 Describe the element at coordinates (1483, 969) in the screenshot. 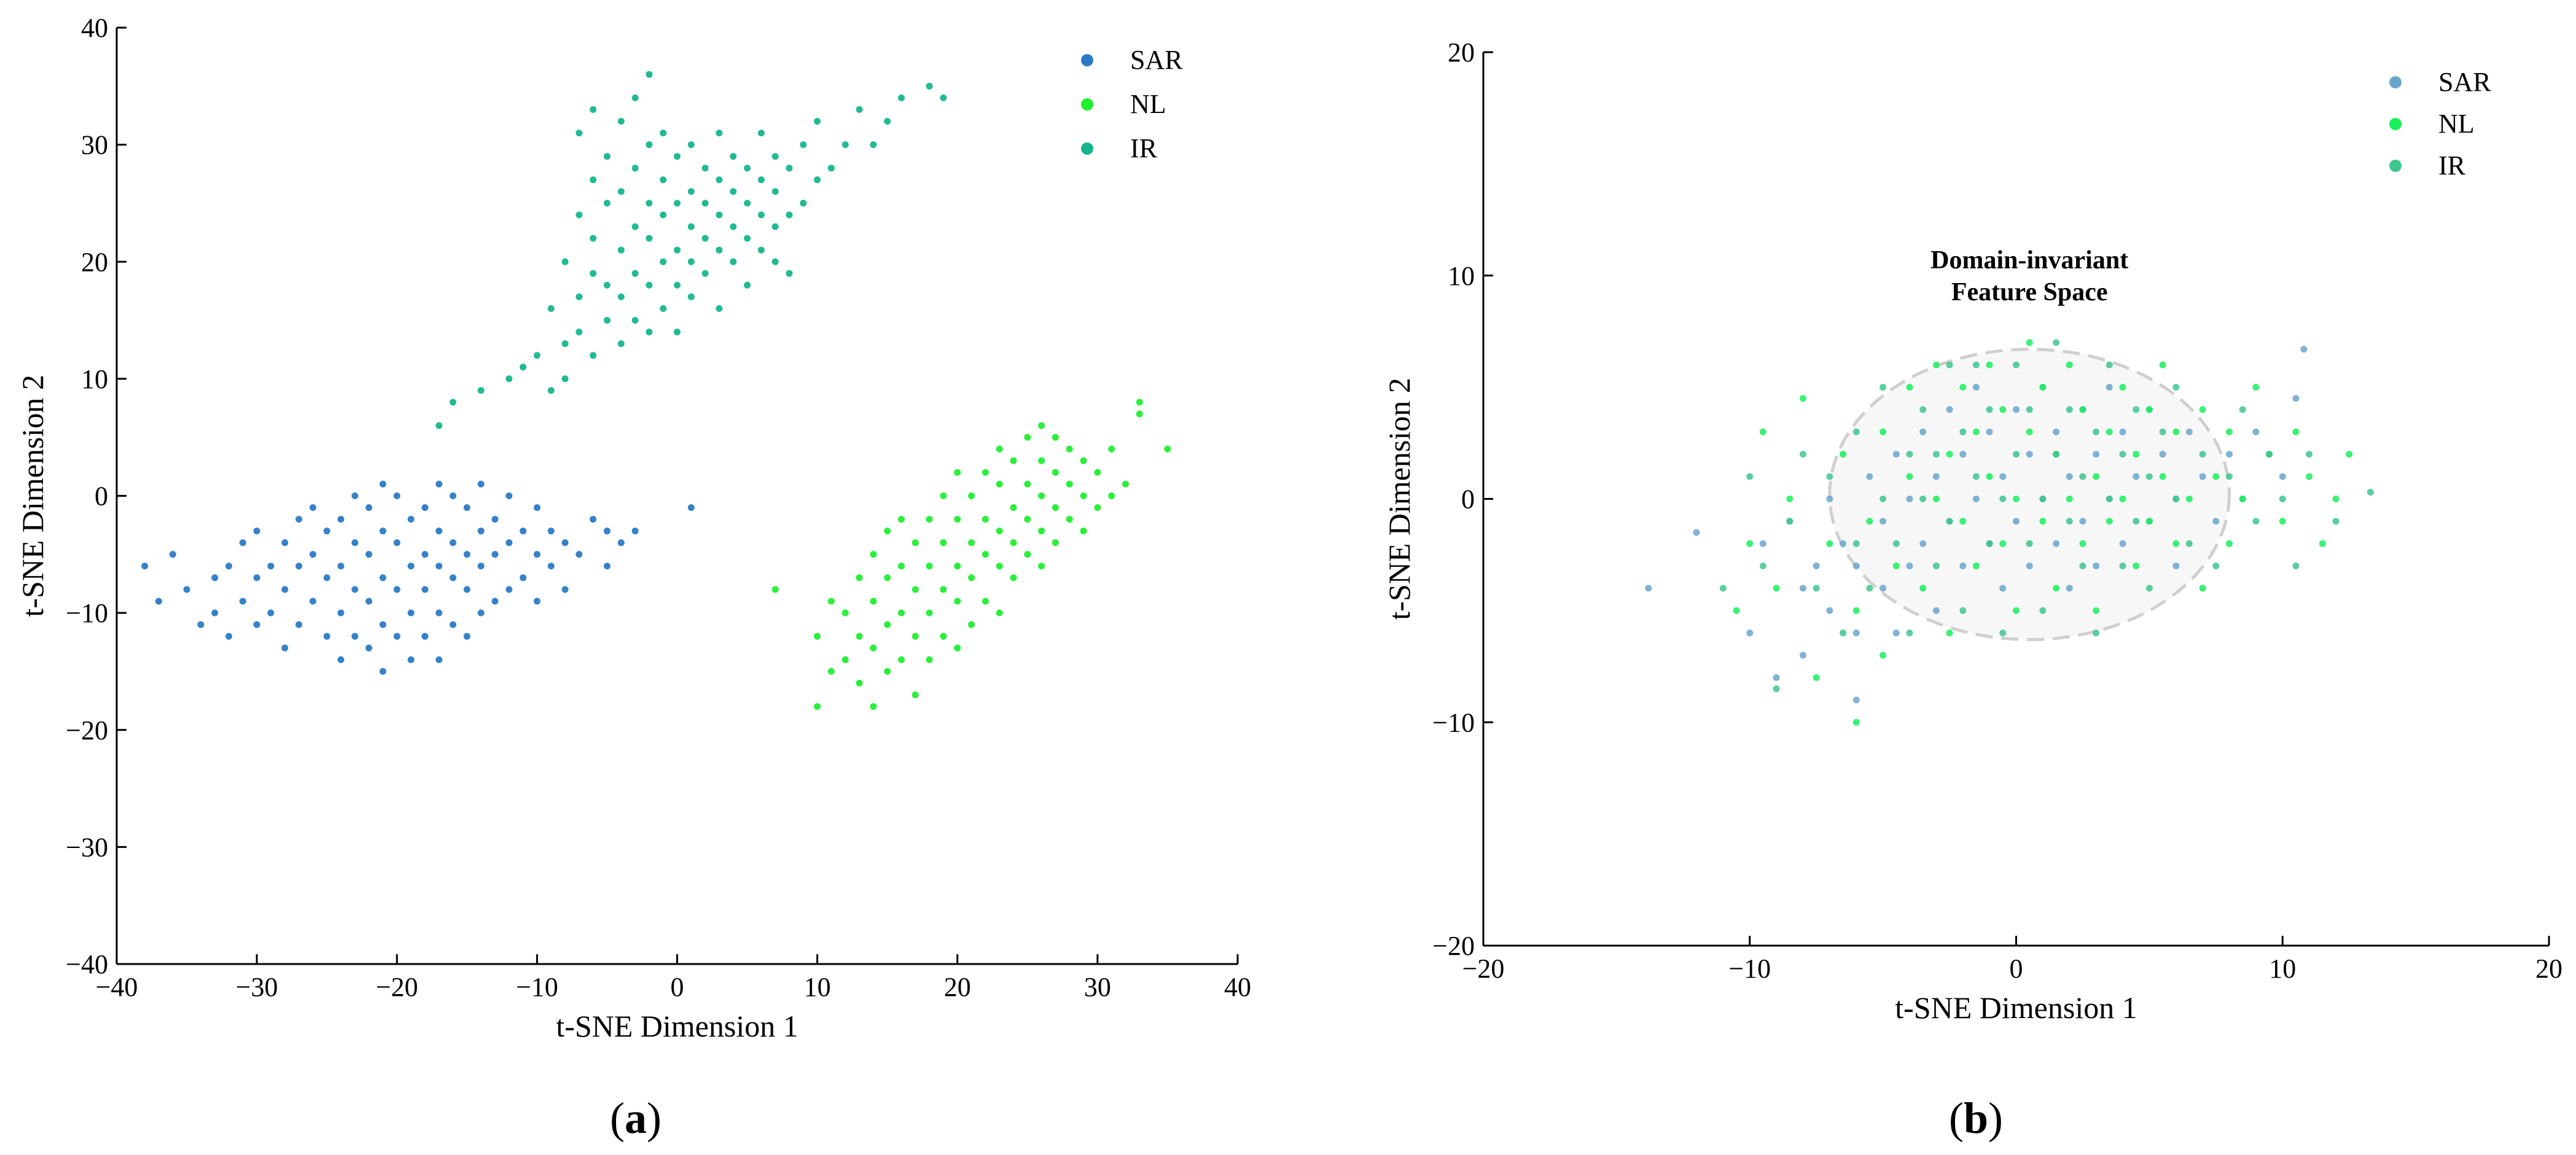

I see `x-tick-label: −20` at that location.